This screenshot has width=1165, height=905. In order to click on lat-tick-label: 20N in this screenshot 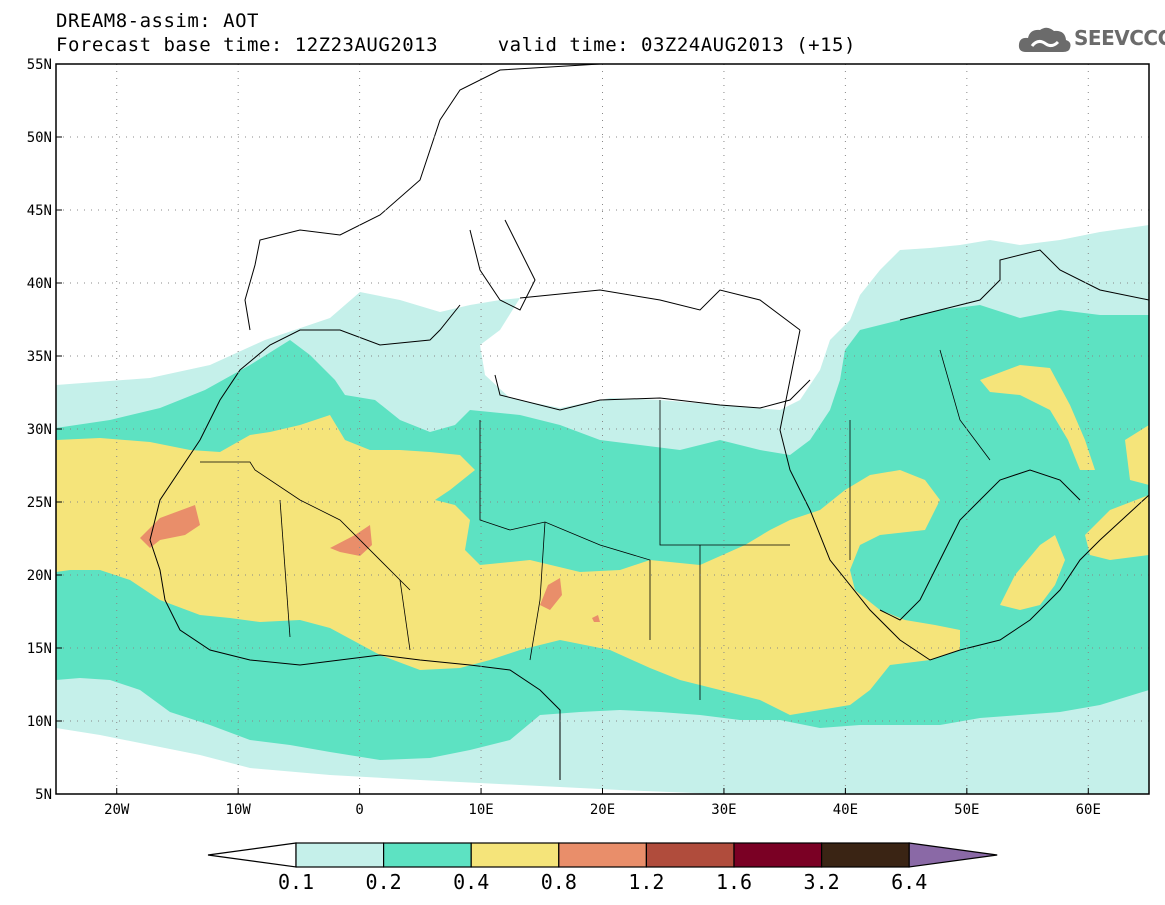, I will do `click(39, 576)`.